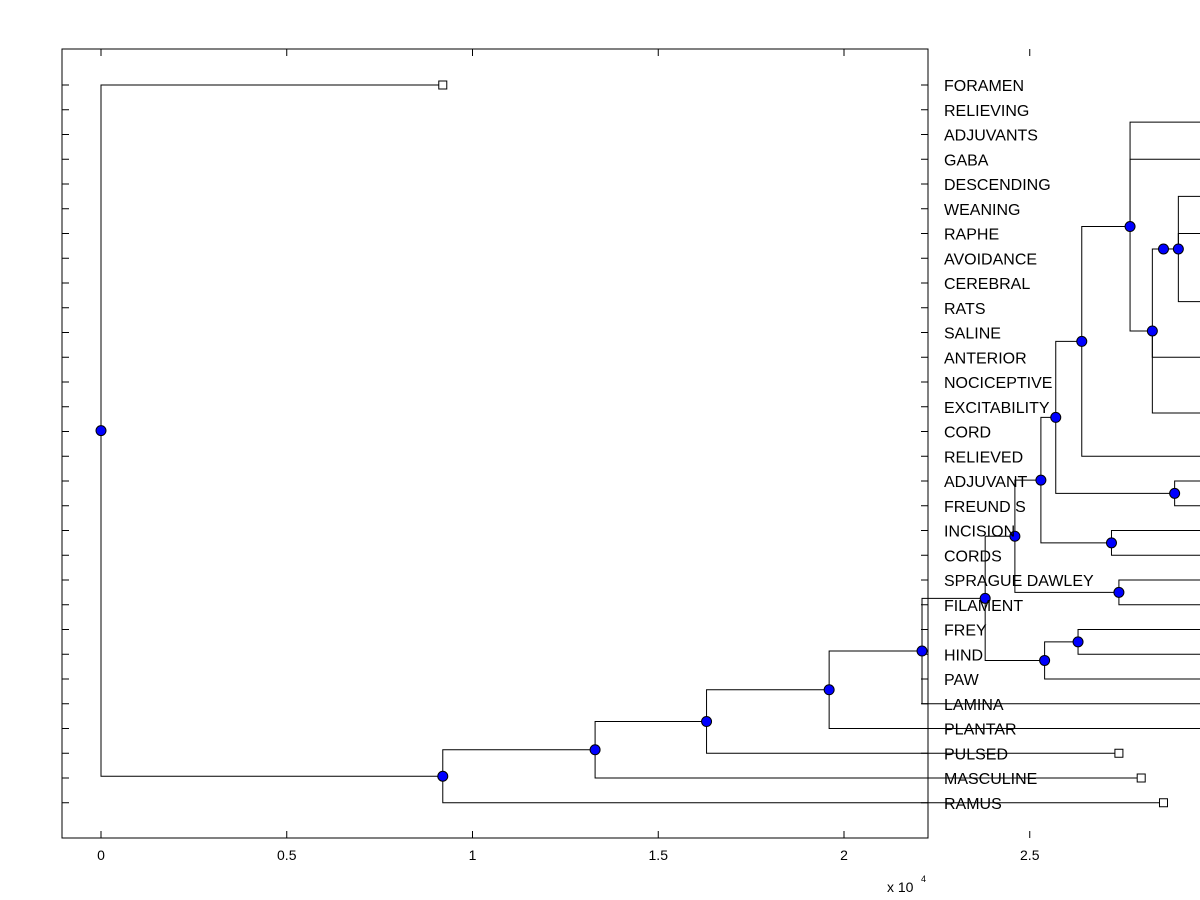  Describe the element at coordinates (979, 532) in the screenshot. I see `leaf-label: INCISION` at that location.